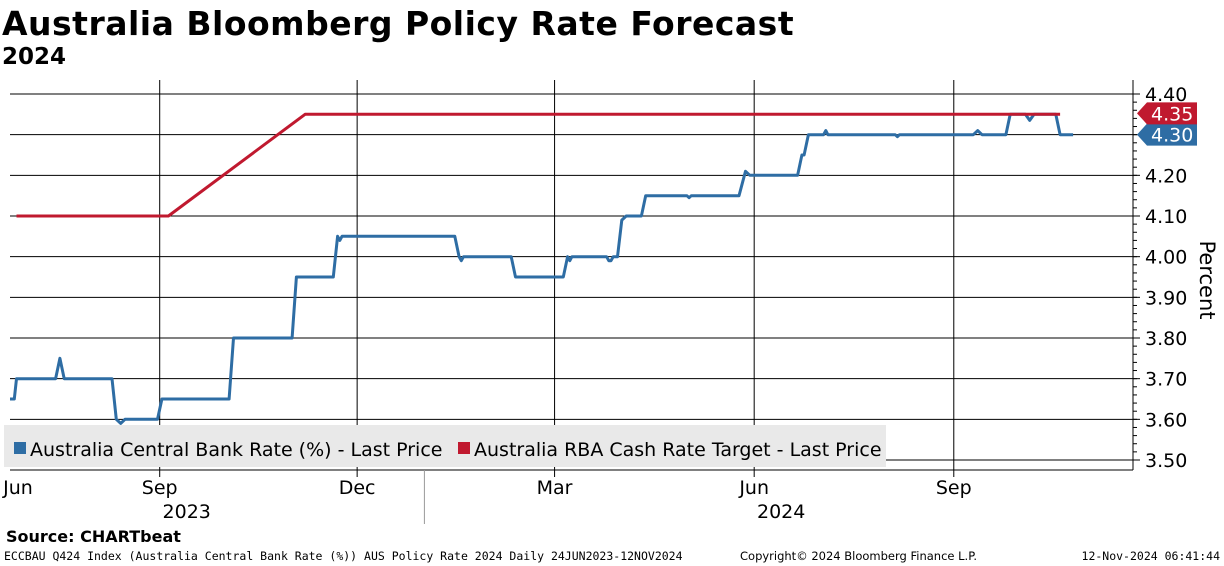 This screenshot has width=1224, height=566. What do you see at coordinates (1166, 176) in the screenshot?
I see `y-tick-label: 4.20` at bounding box center [1166, 176].